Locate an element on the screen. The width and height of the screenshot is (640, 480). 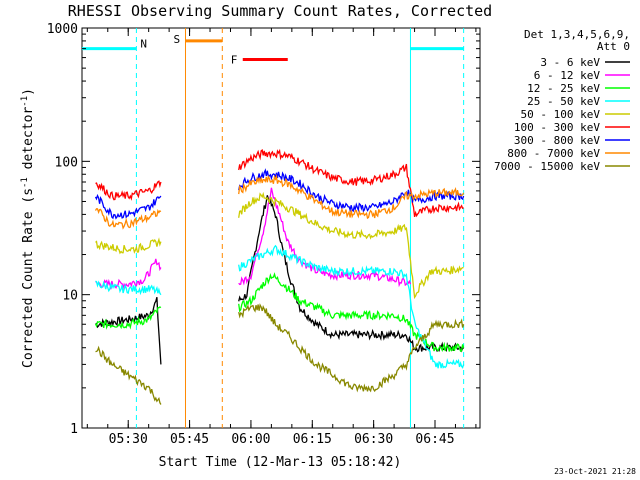
legend-entry-label: 12 - 25 keV is located at coordinates (563, 88).